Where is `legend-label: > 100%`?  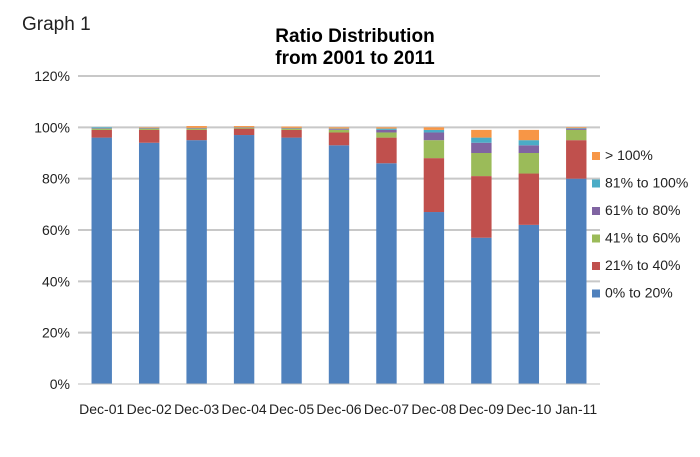
legend-label: > 100% is located at coordinates (629, 155).